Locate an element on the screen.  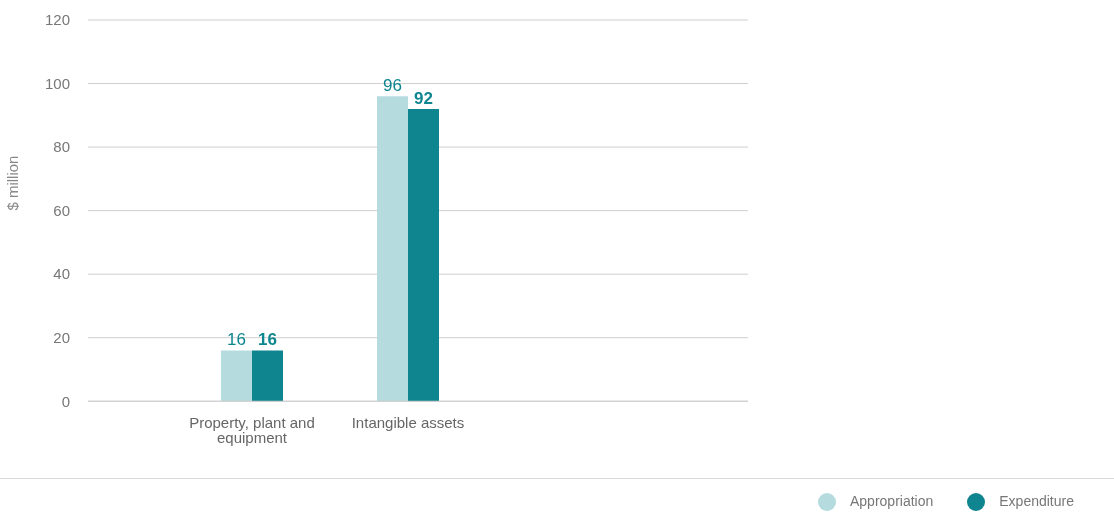
y-tick-label: 100 is located at coordinates (57, 83).